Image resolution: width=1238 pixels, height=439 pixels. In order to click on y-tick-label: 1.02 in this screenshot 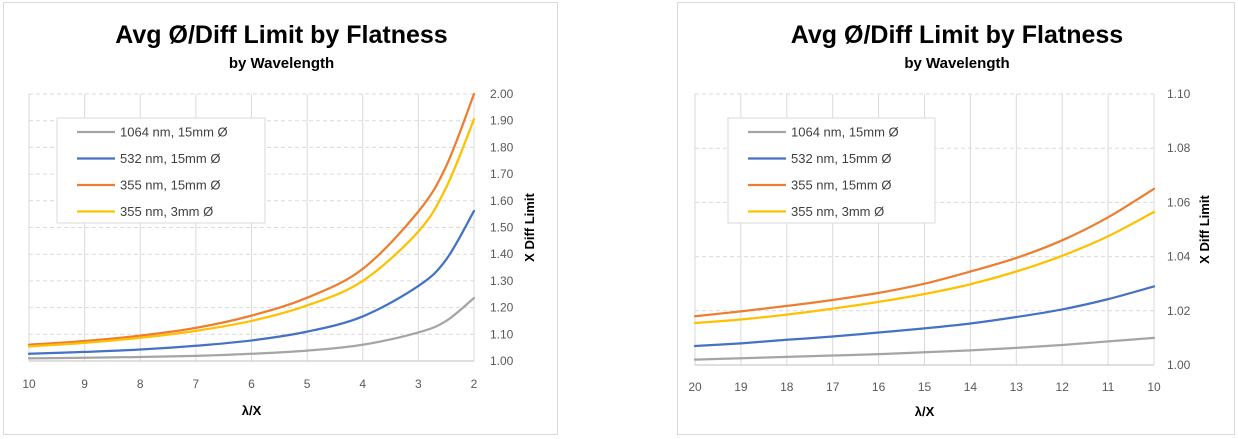, I will do `click(1179, 311)`.